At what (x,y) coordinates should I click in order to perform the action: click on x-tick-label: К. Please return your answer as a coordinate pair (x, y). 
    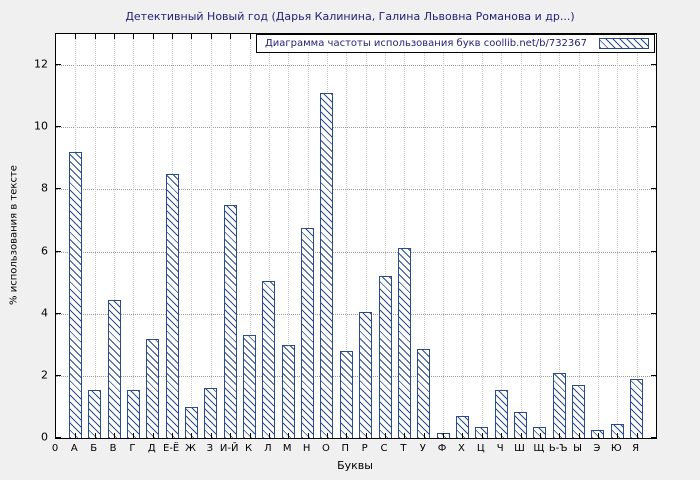
    Looking at the image, I should click on (248, 448).